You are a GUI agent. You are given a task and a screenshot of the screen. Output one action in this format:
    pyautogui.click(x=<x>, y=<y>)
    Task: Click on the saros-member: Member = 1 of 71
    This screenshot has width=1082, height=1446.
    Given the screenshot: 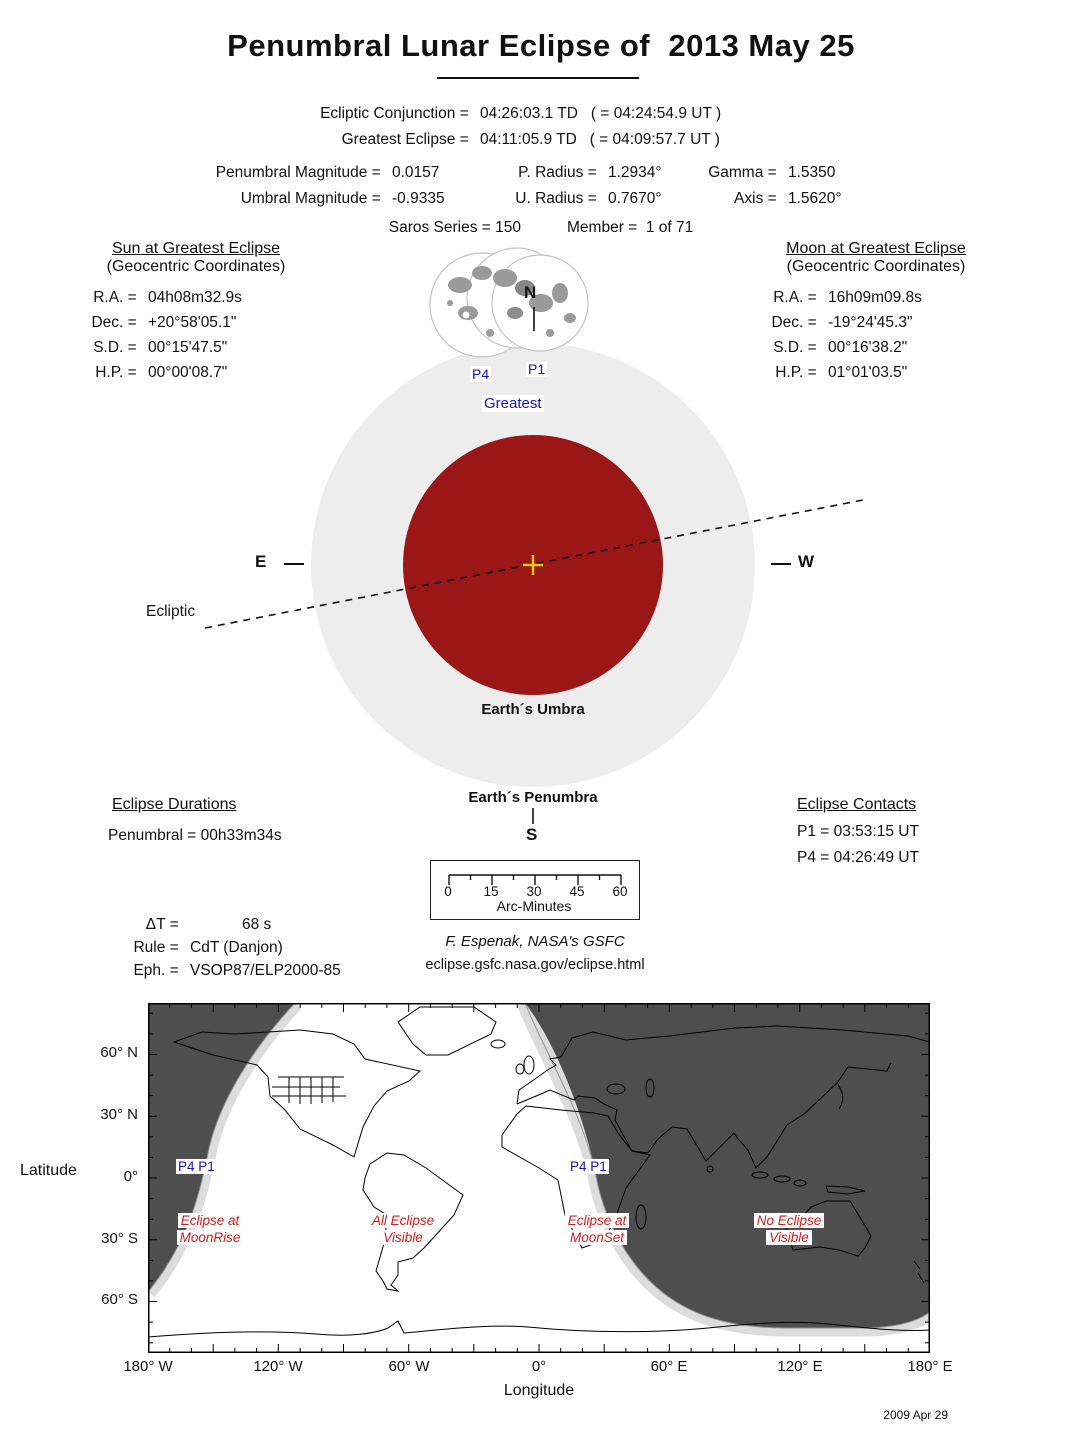 What is the action you would take?
    pyautogui.click(x=630, y=227)
    